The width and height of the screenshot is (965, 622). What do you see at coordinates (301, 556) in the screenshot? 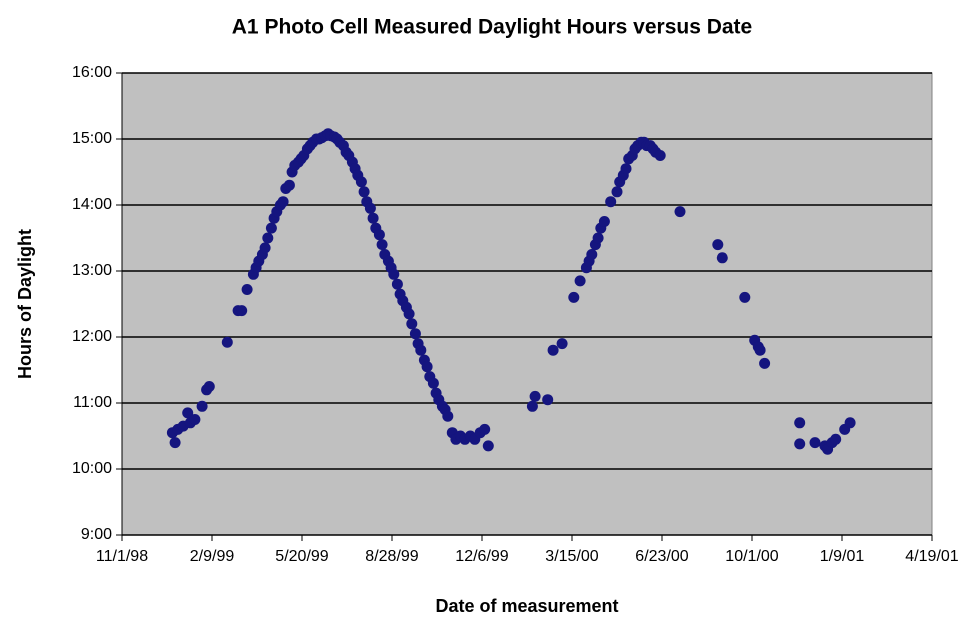
I see `x-tick-label: 5/20/99` at bounding box center [301, 556].